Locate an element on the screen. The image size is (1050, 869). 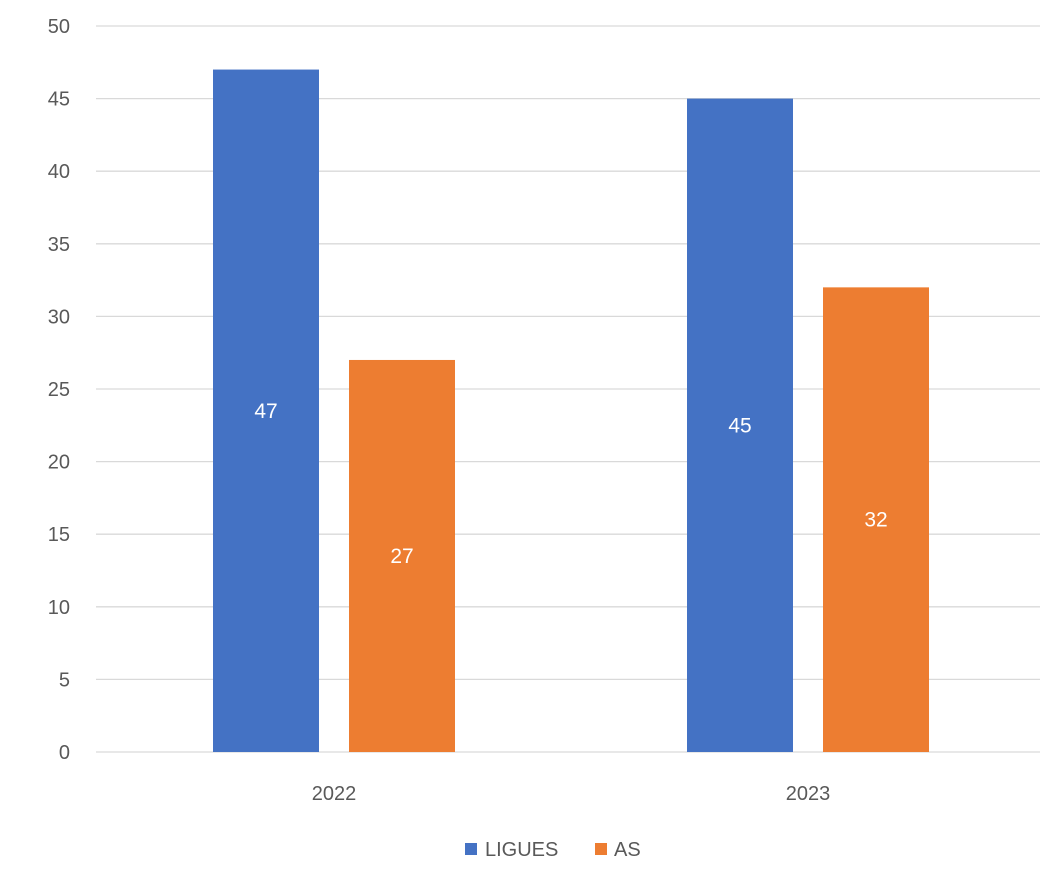
bar-ligues-2023 is located at coordinates (740, 425).